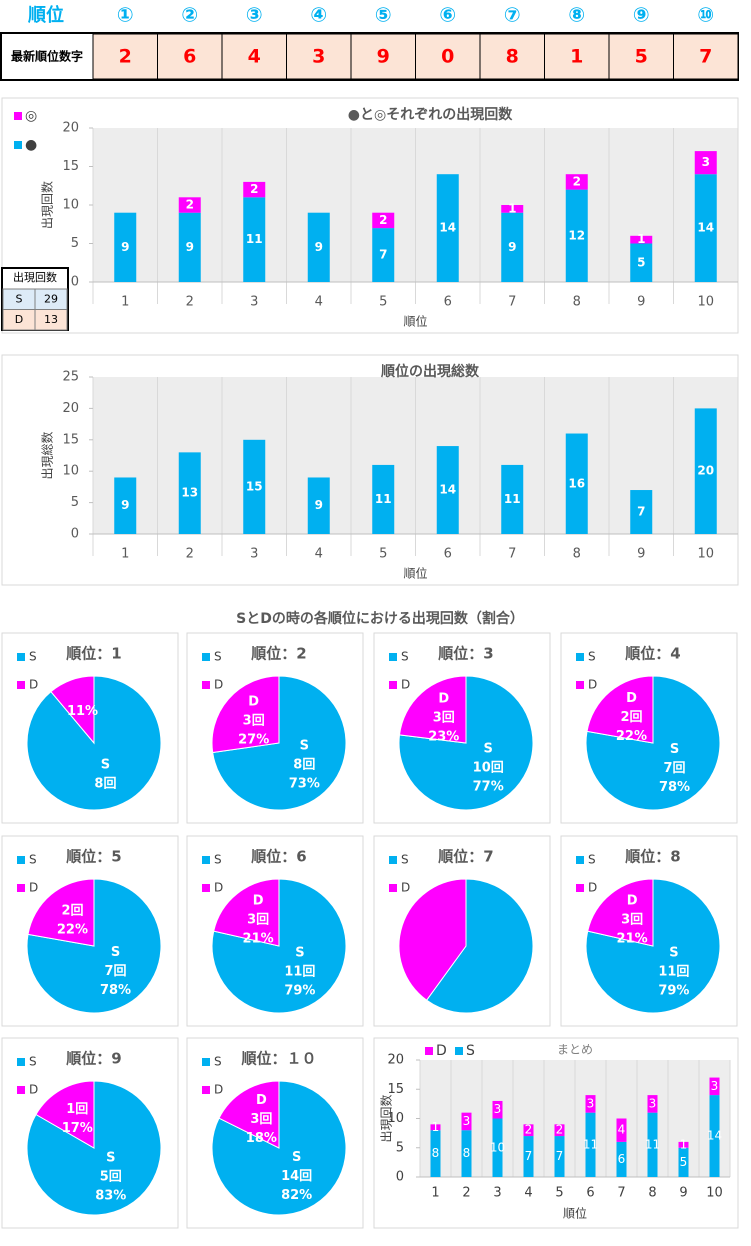 This screenshot has width=751, height=1246. I want to click on data-label: 16, so click(576, 483).